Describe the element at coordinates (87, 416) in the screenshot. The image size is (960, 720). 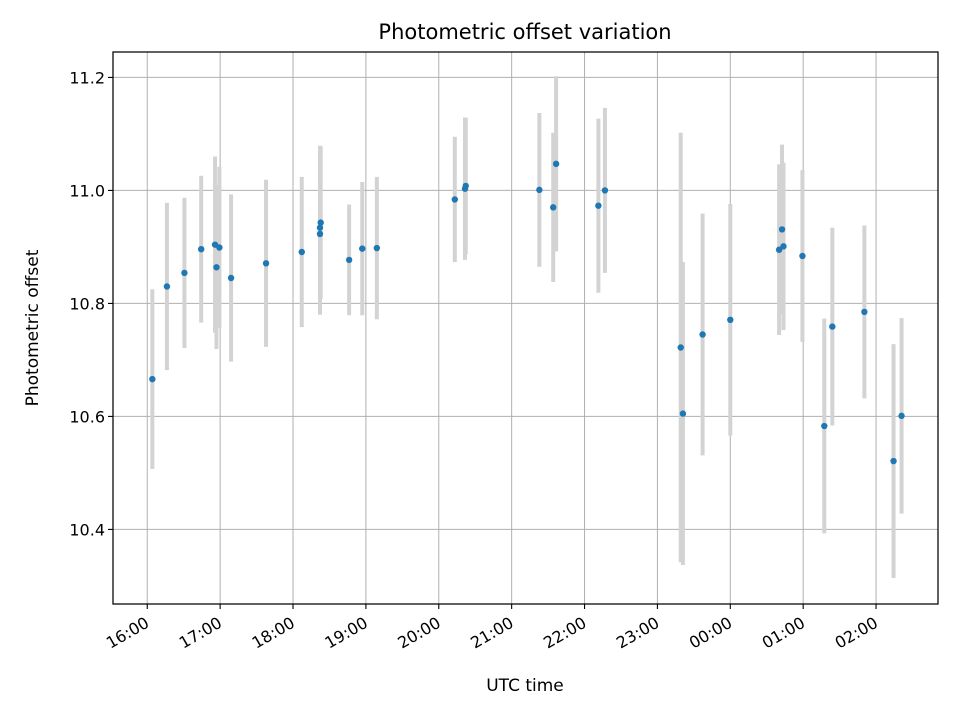
I see `y-tick-label: 10.6` at that location.